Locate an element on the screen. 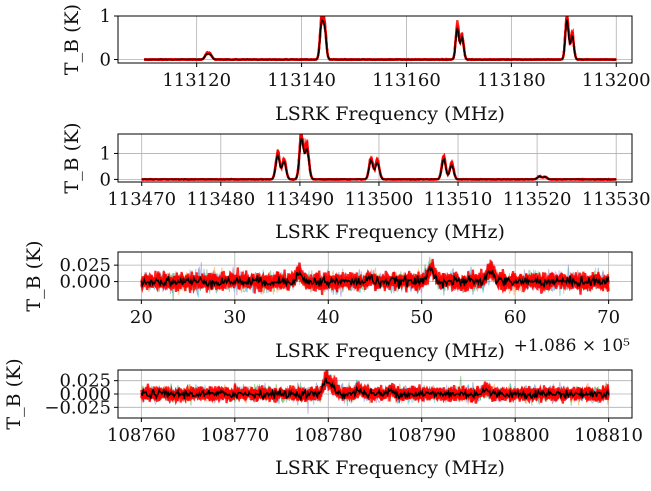  x-tick-label: 108800 is located at coordinates (515, 435).